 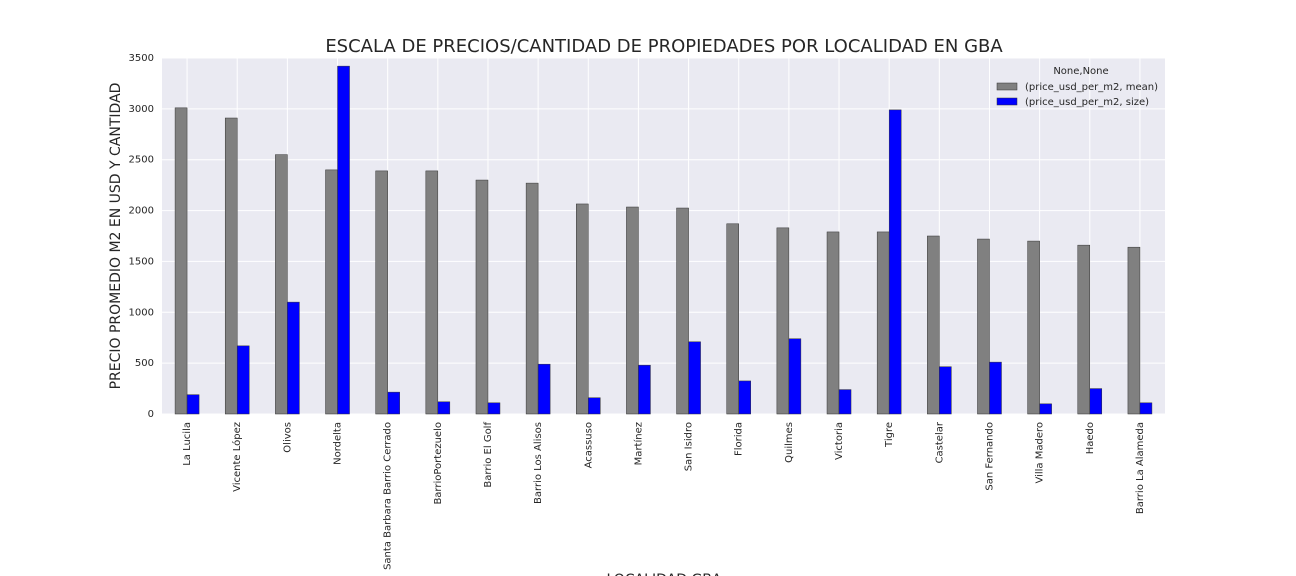 I want to click on x-tick-label: San Isidro, so click(x=689, y=446).